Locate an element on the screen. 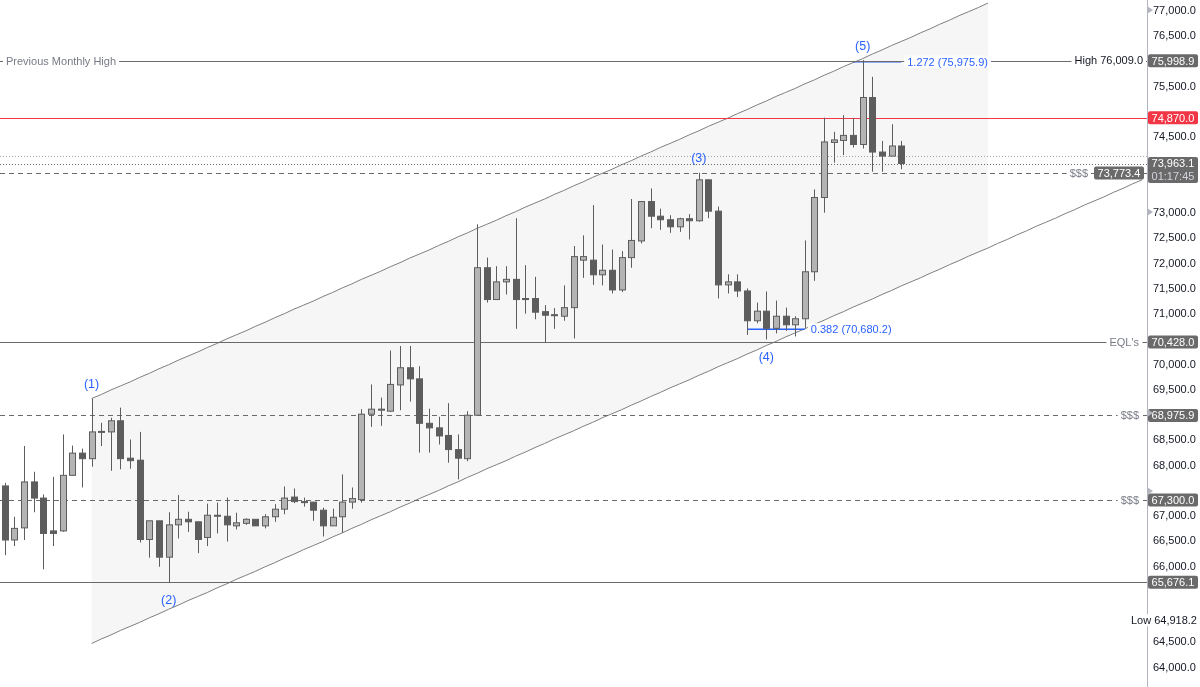 The width and height of the screenshot is (1200, 687). y-tick-label: 73,000.0 is located at coordinates (1174, 212).